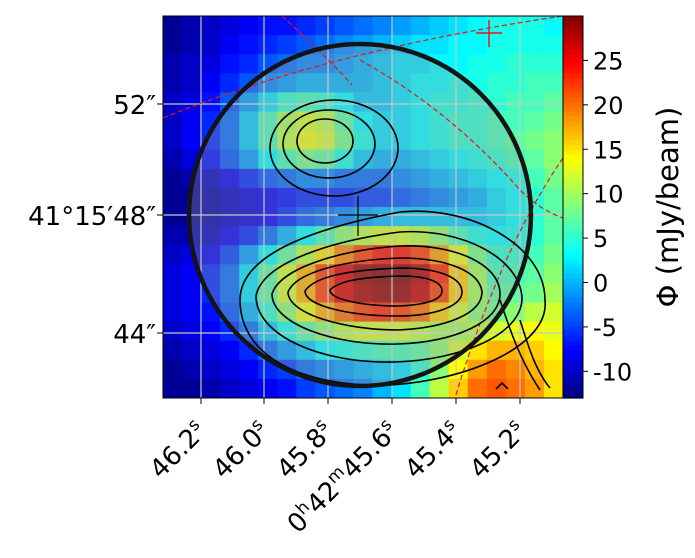 The image size is (695, 558). What do you see at coordinates (573, 207) in the screenshot?
I see `colorbar-frame` at bounding box center [573, 207].